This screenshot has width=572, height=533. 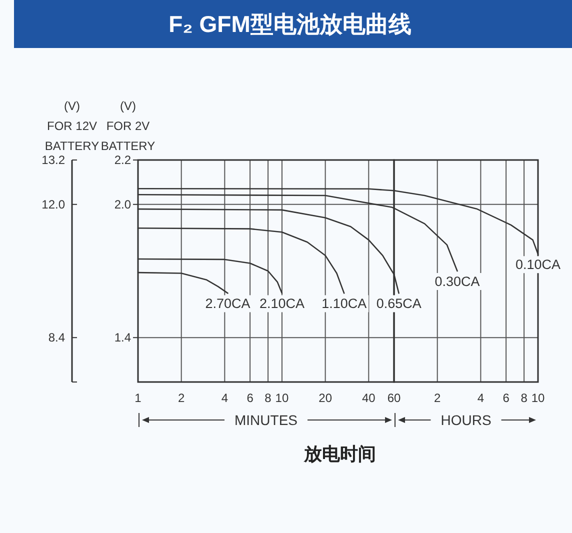 I want to click on chart-title: F₂ GFM型电池放电曲线, so click(x=290, y=24).